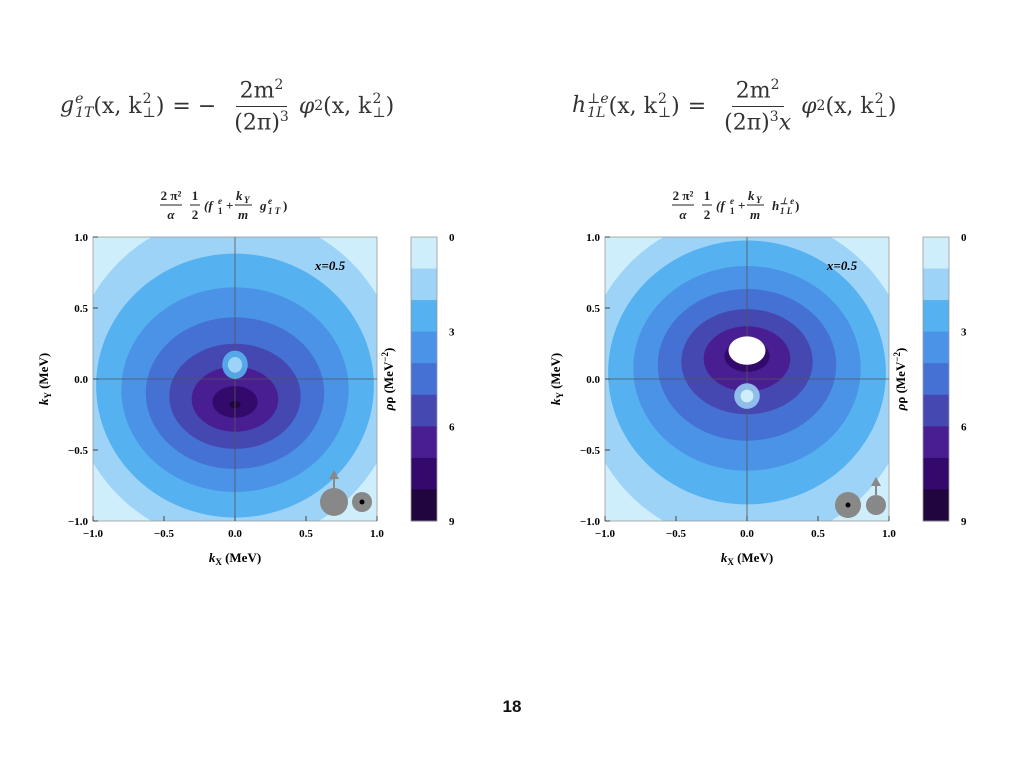  What do you see at coordinates (81, 238) in the screenshot?
I see `y-tick-label: 1.0` at bounding box center [81, 238].